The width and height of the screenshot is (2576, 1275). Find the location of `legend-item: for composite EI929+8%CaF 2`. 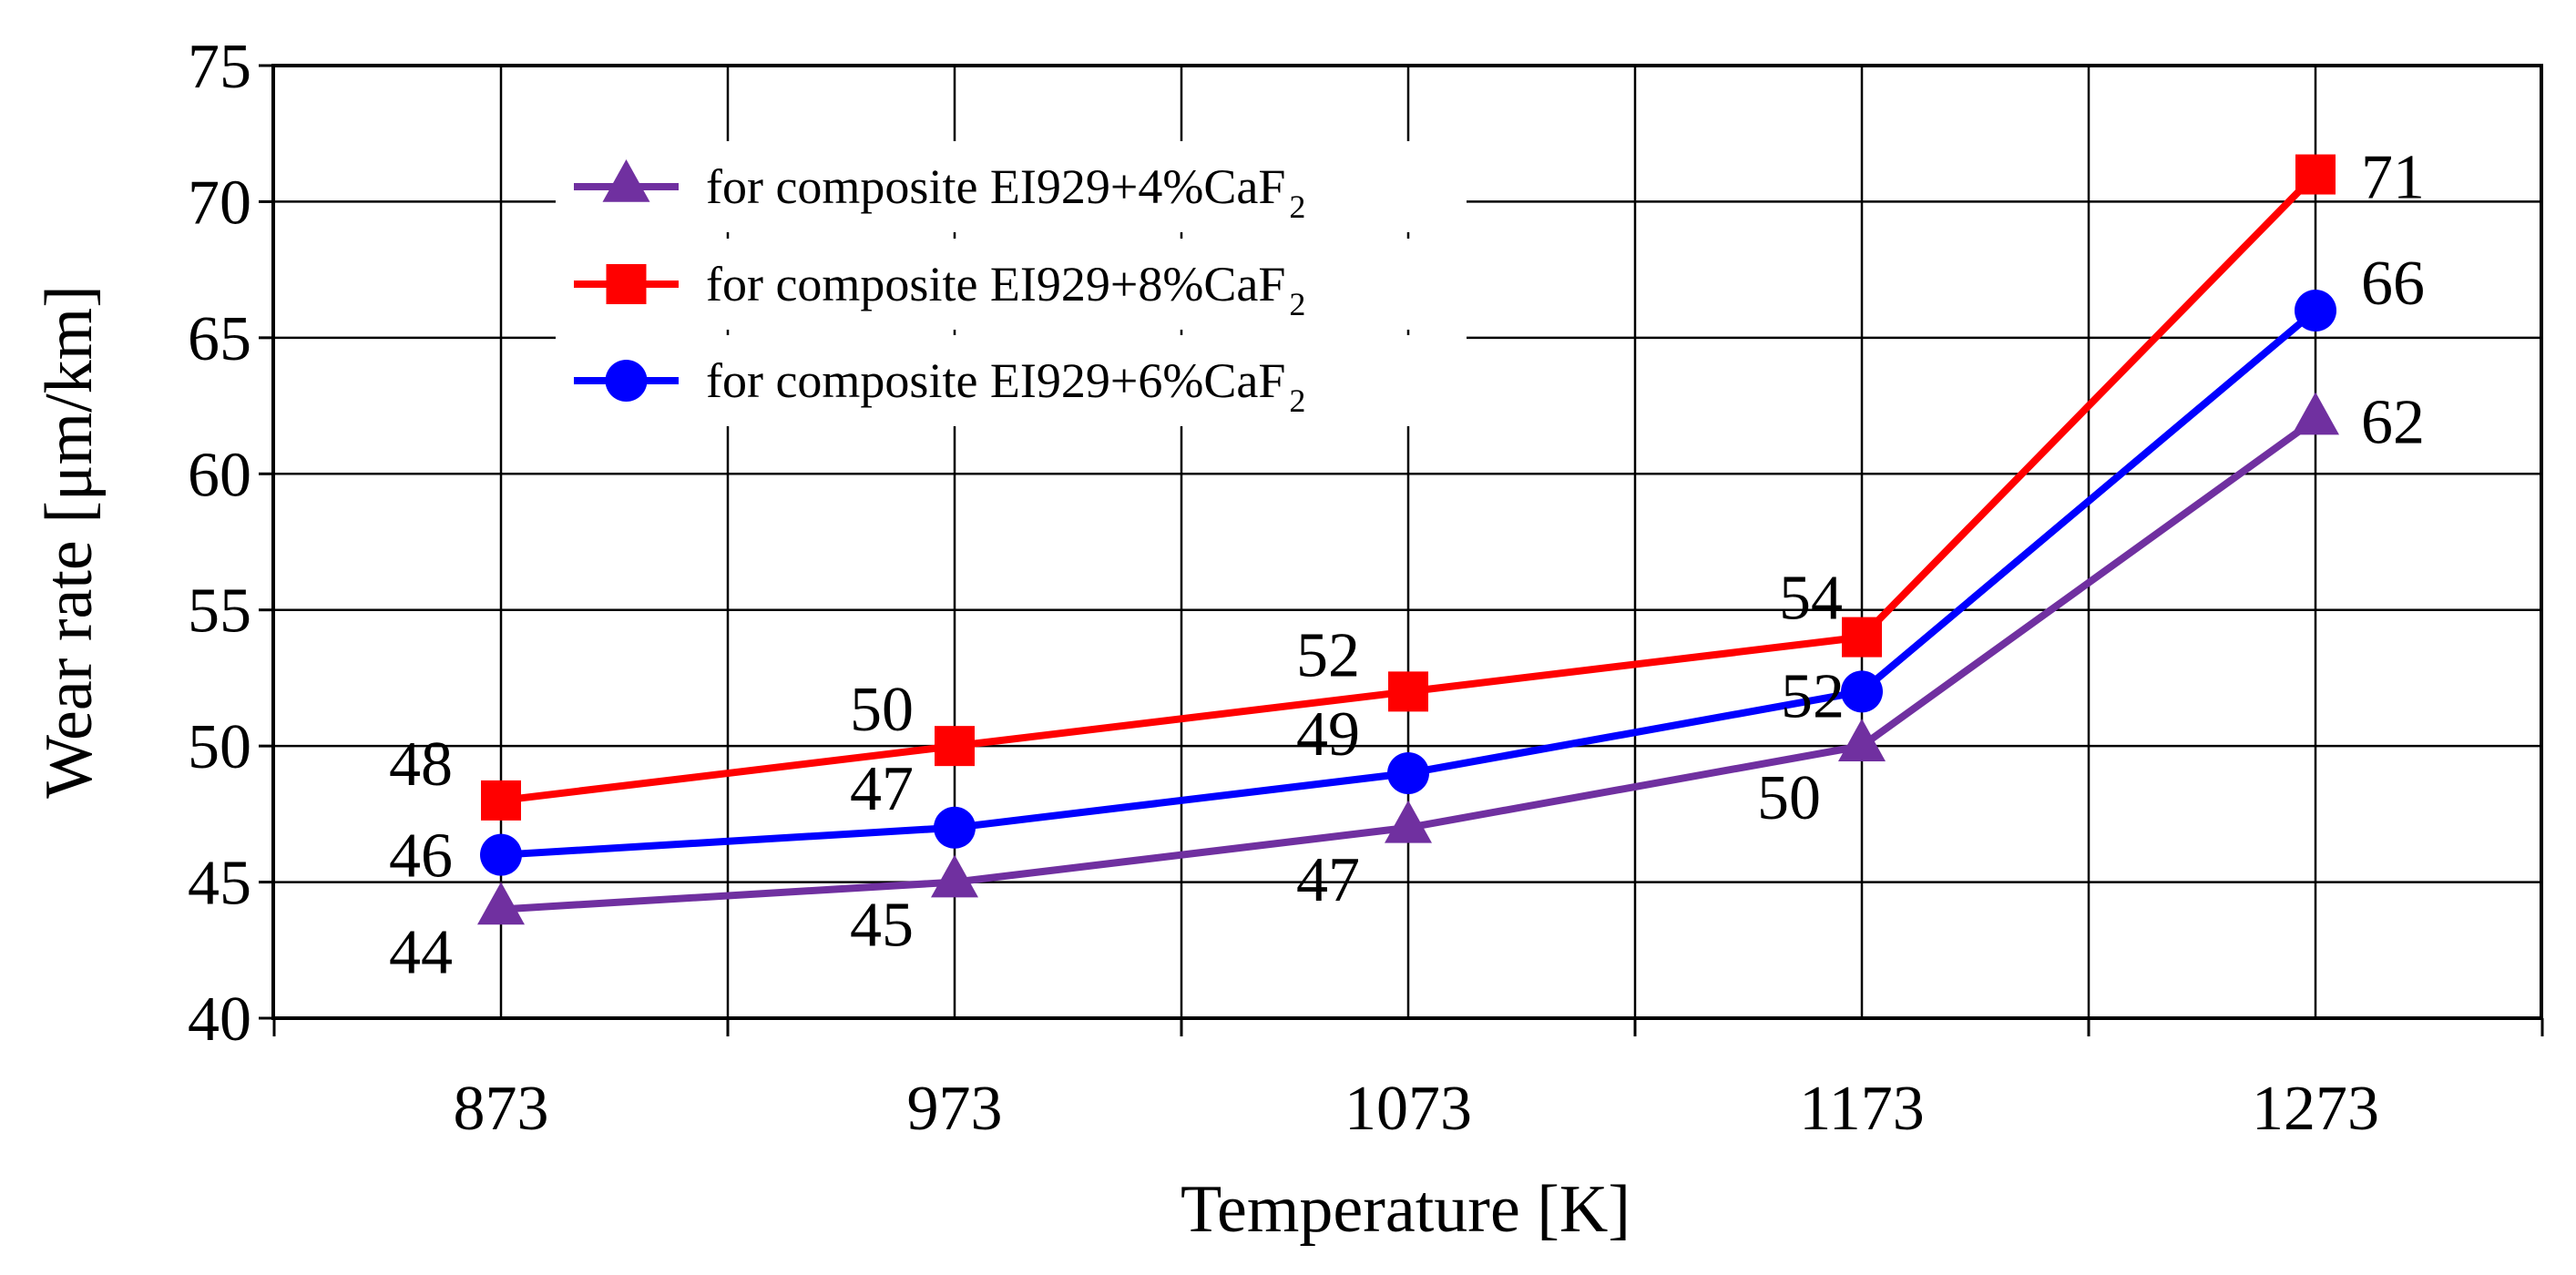

legend-item: for composite EI929+8%CaF 2 is located at coordinates (1011, 285).